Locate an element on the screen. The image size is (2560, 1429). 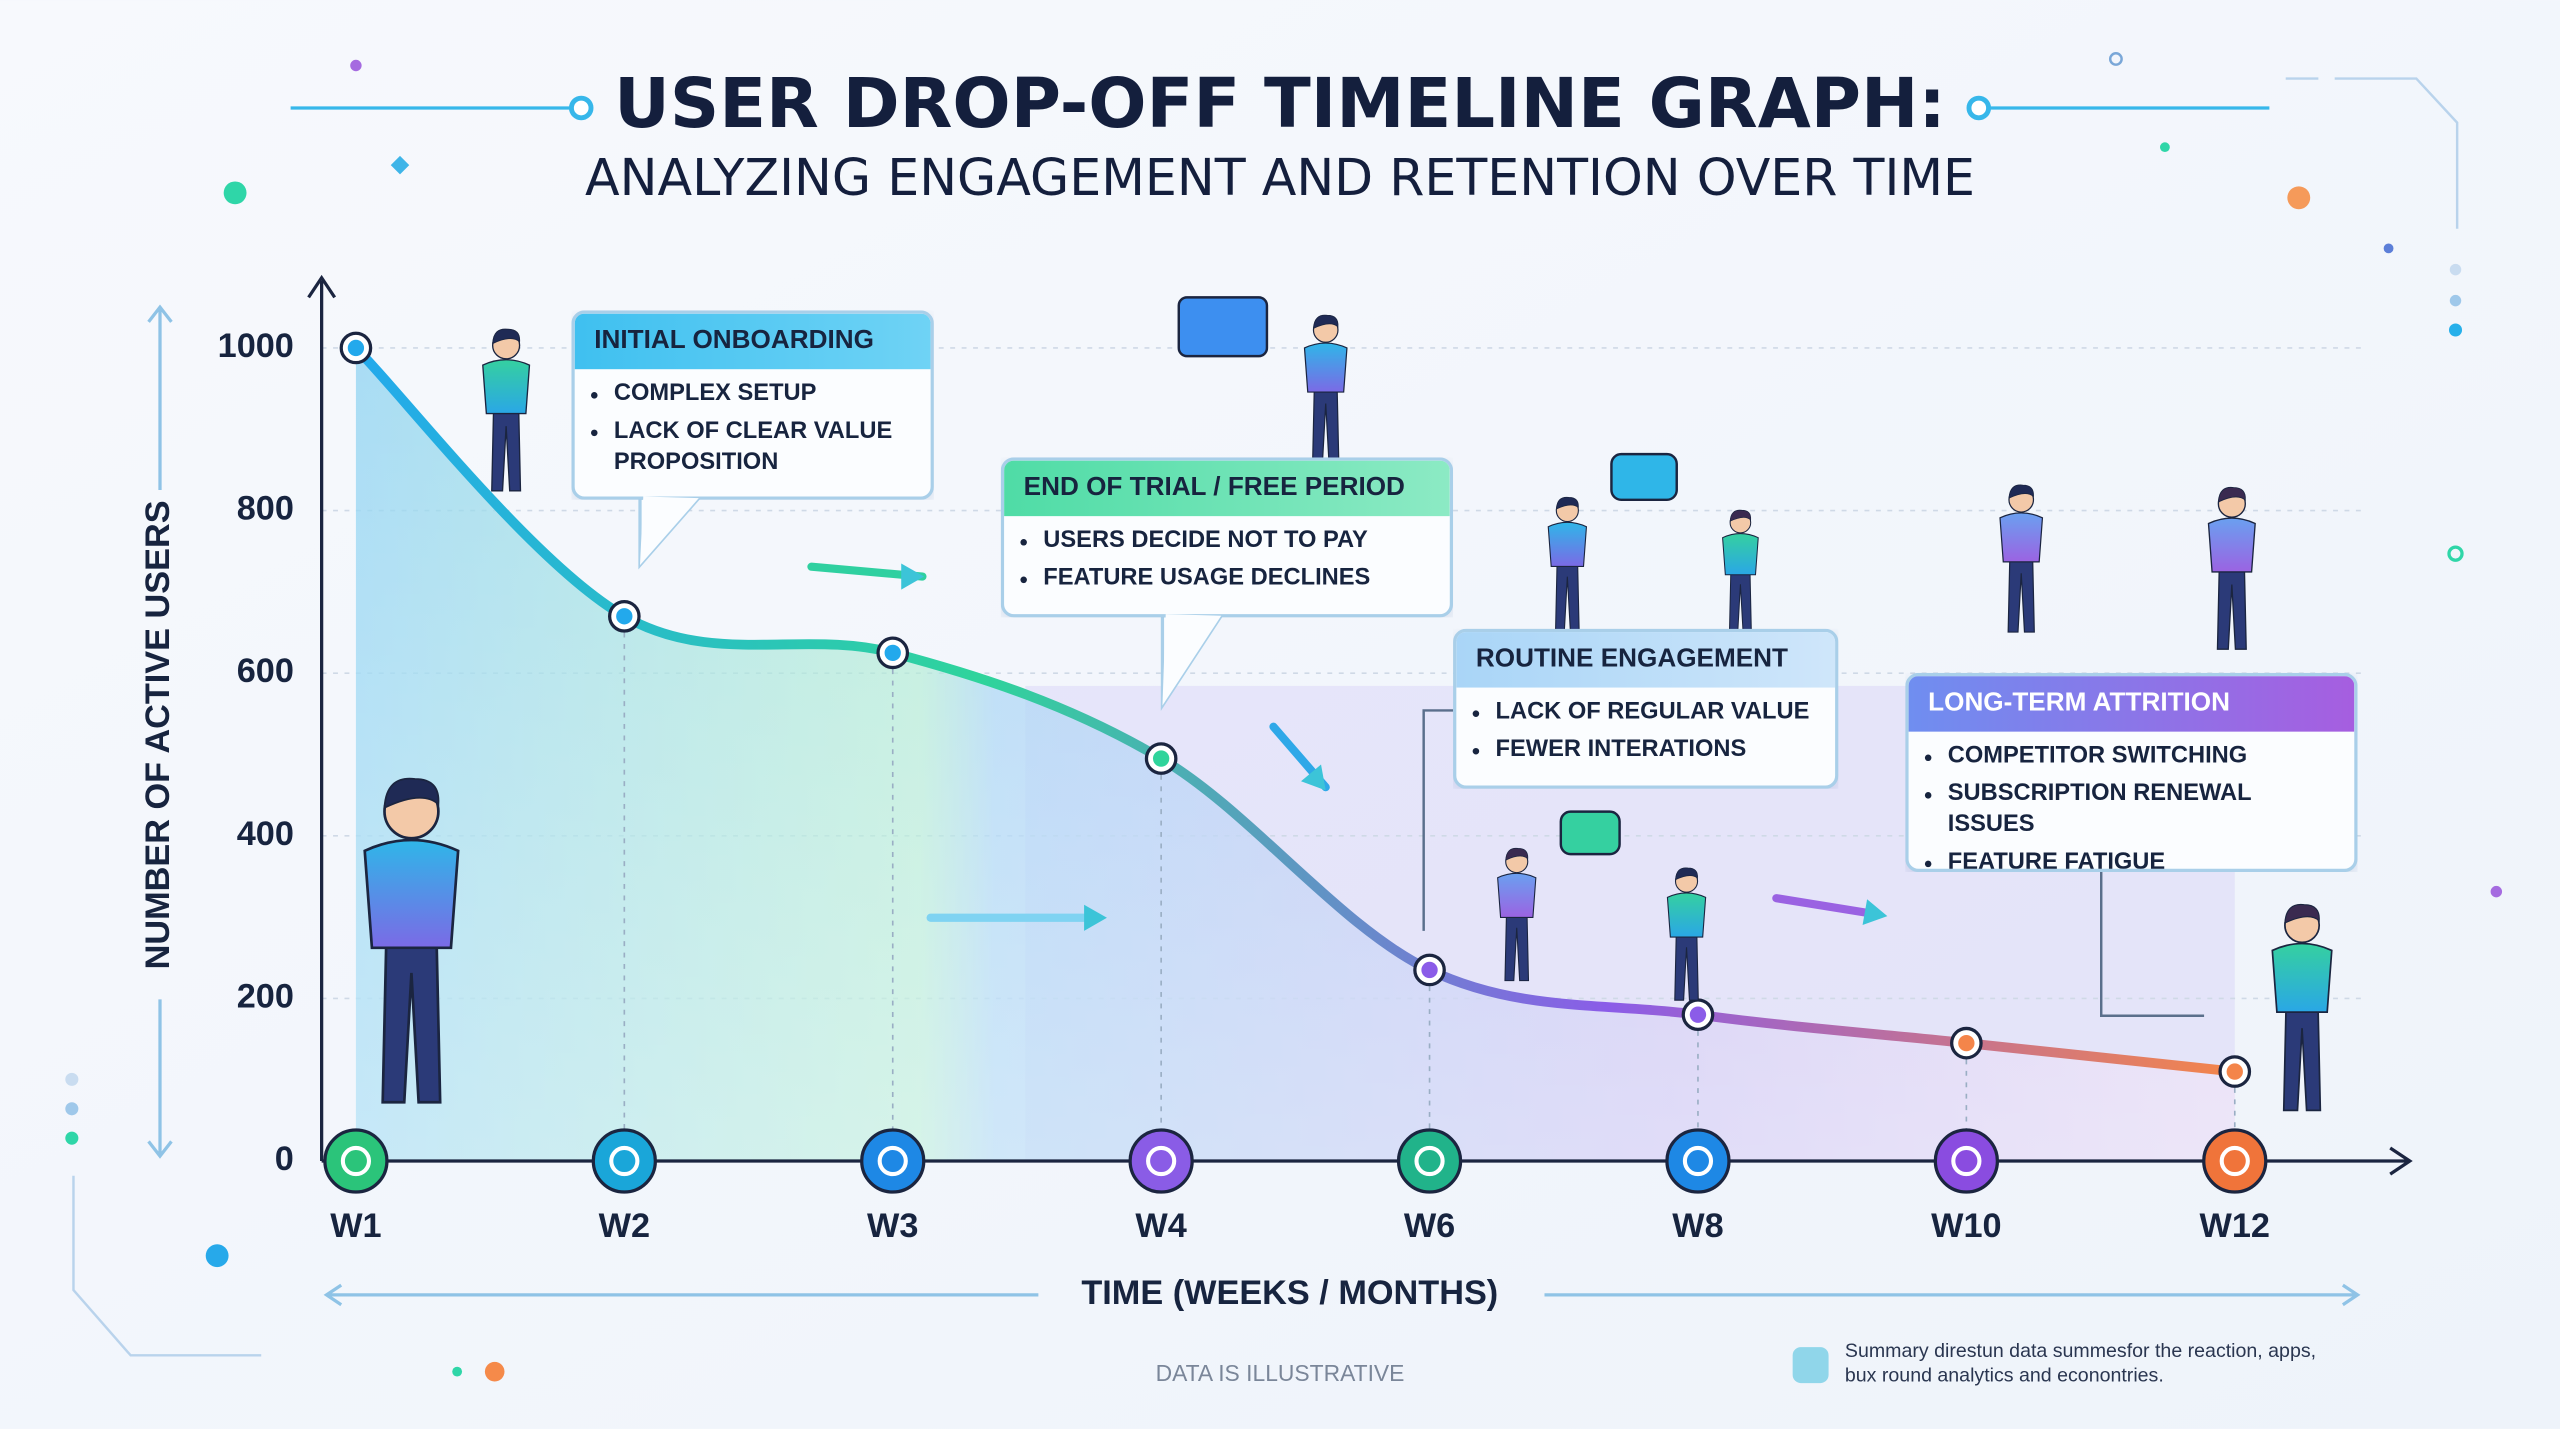
y-tick-label: 400 is located at coordinates (265, 834).